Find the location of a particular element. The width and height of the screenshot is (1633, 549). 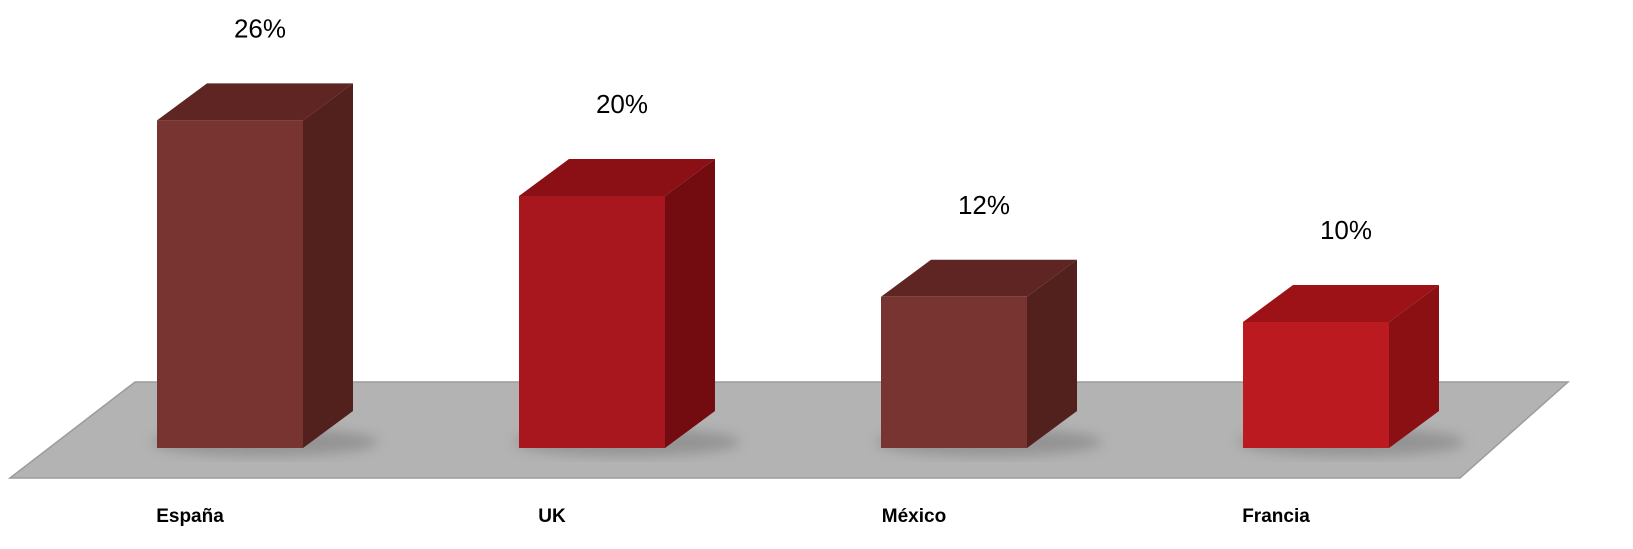

value-label-uk: 20% is located at coordinates (622, 104).